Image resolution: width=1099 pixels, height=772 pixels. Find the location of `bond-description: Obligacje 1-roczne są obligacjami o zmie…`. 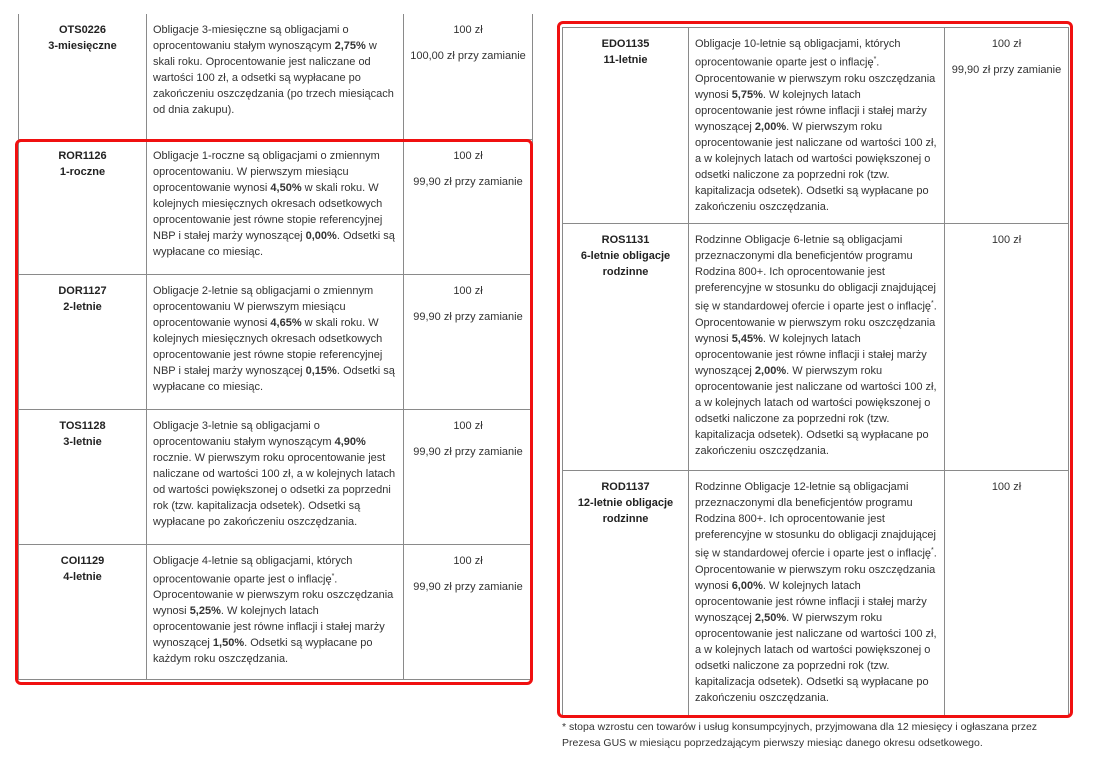

bond-description: Obligacje 1-roczne są obligacjami o zmie… is located at coordinates (275, 206).